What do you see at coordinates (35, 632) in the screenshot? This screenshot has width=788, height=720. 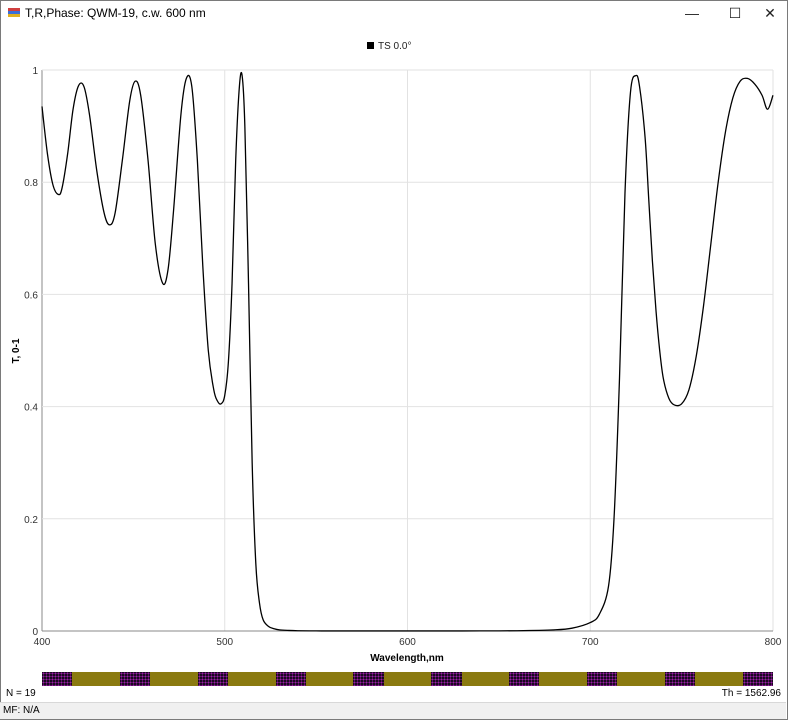 I see `y-tick-label: 0` at bounding box center [35, 632].